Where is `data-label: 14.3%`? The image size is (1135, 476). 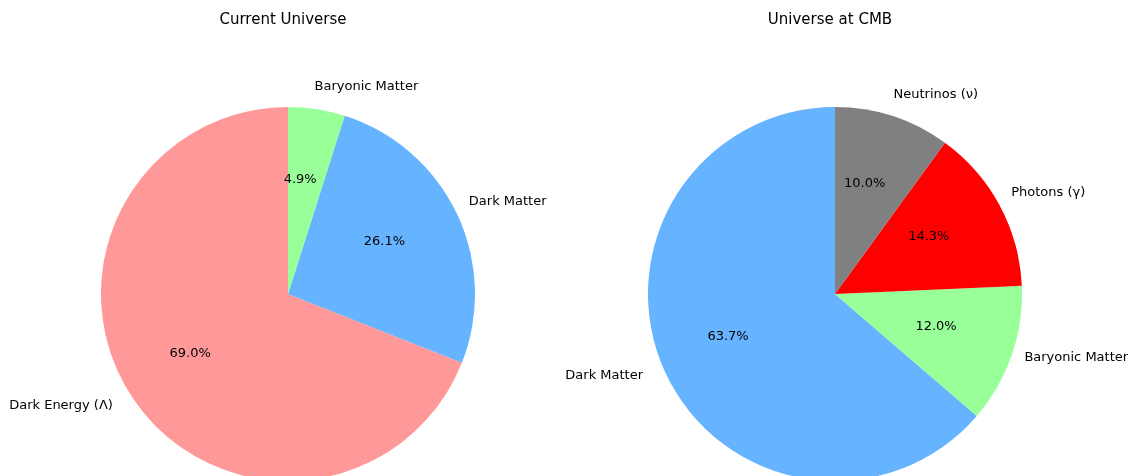 data-label: 14.3% is located at coordinates (929, 236).